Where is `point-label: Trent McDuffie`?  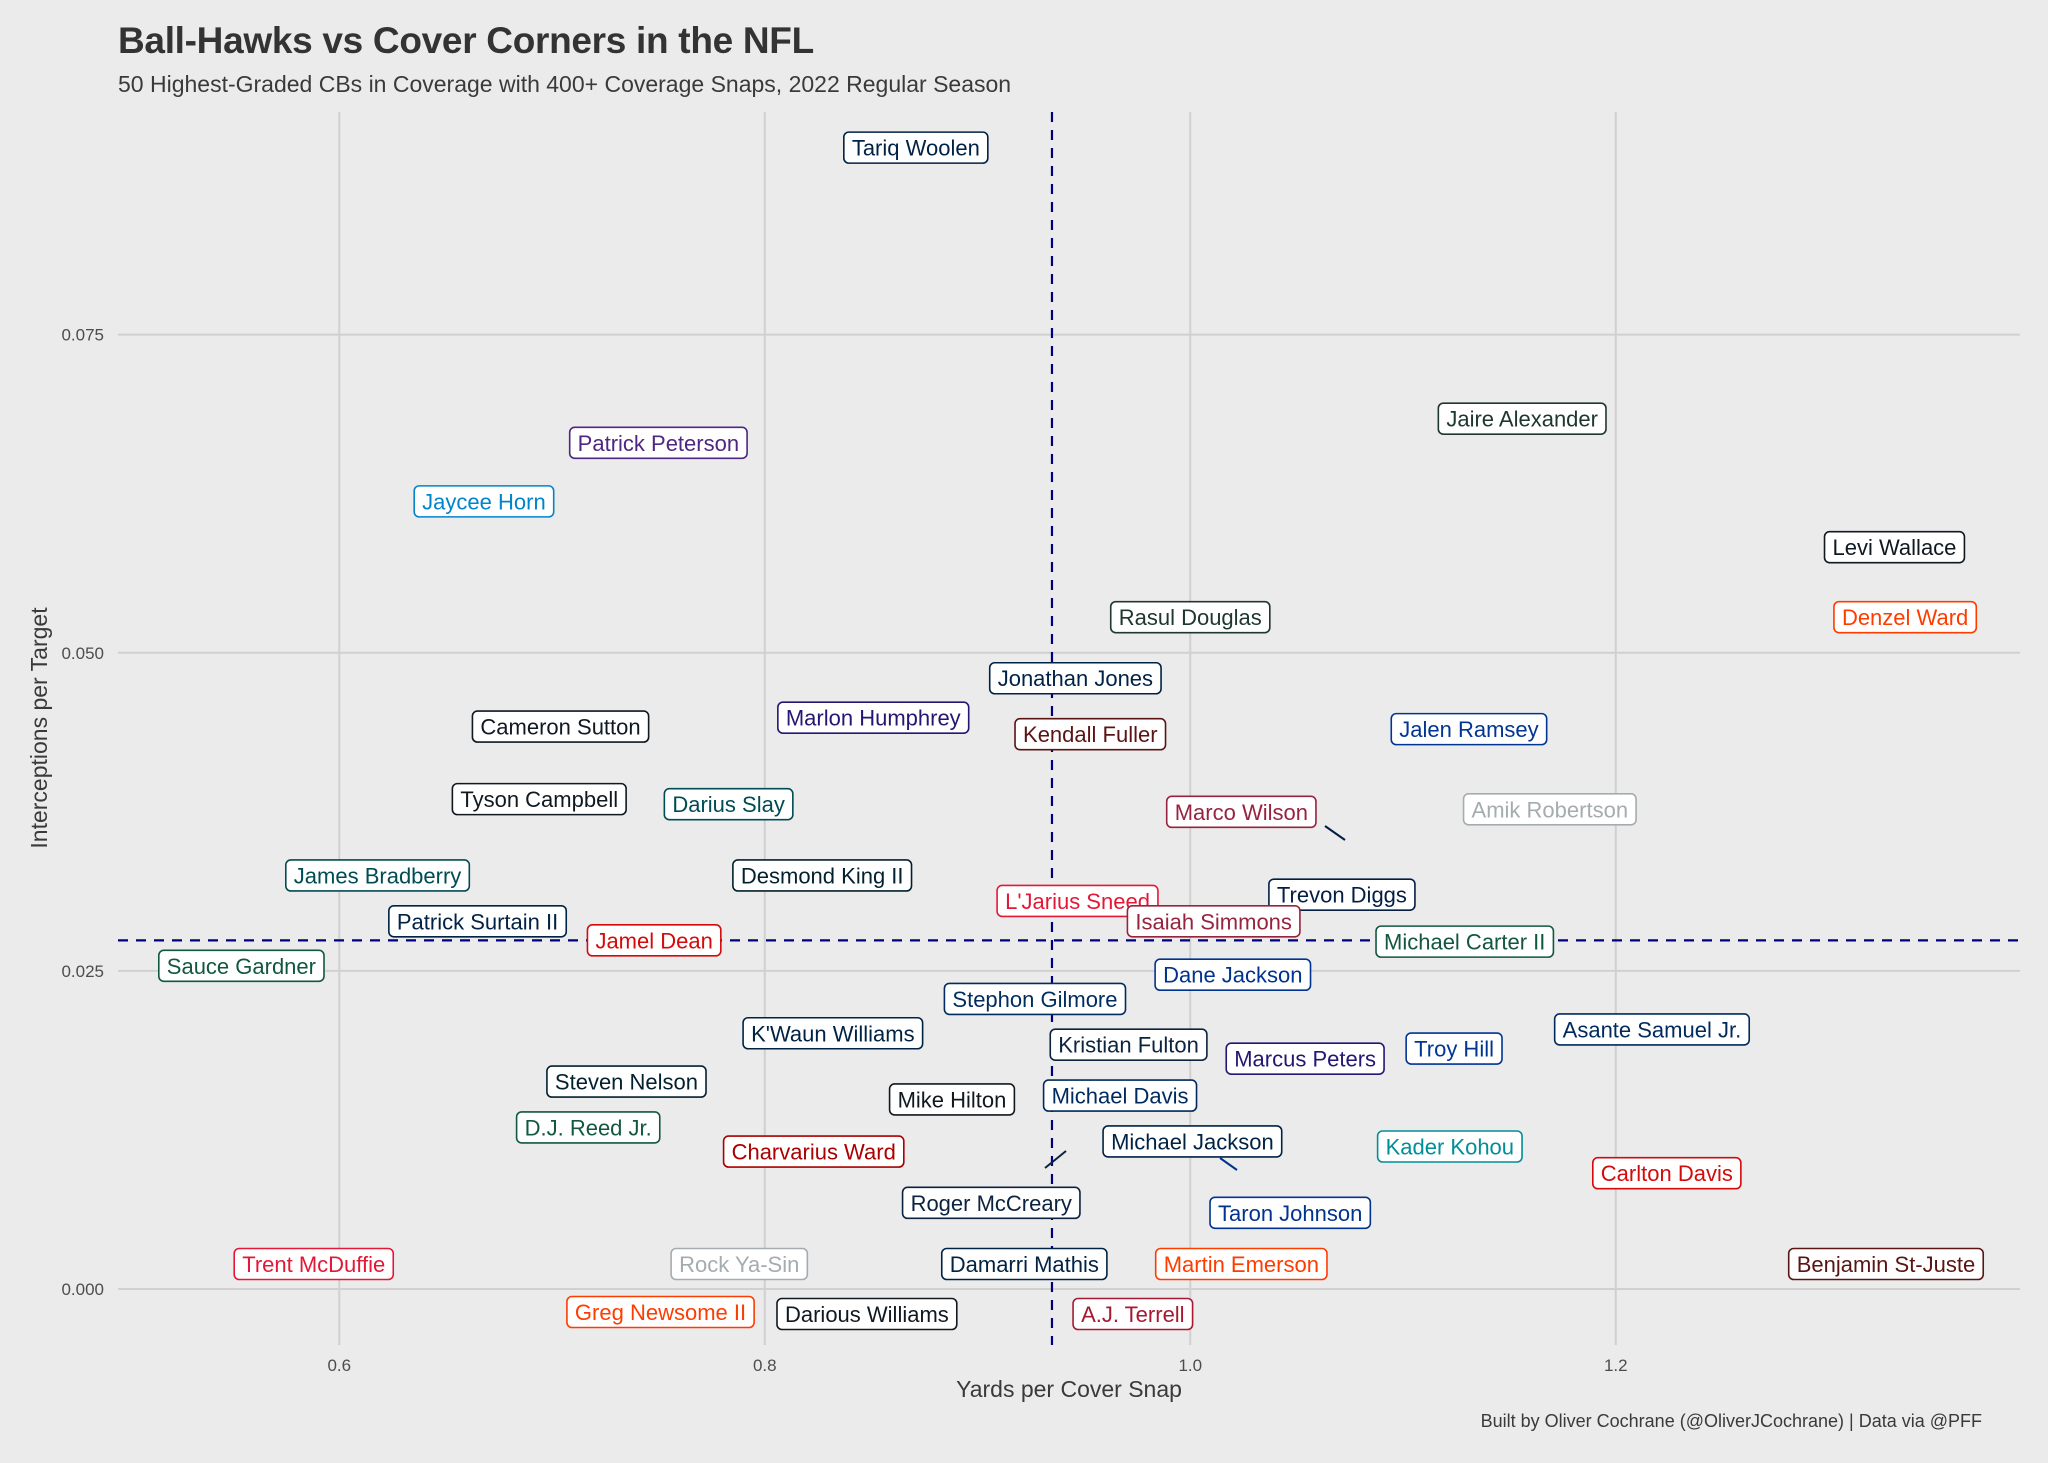
point-label: Trent McDuffie is located at coordinates (314, 1264).